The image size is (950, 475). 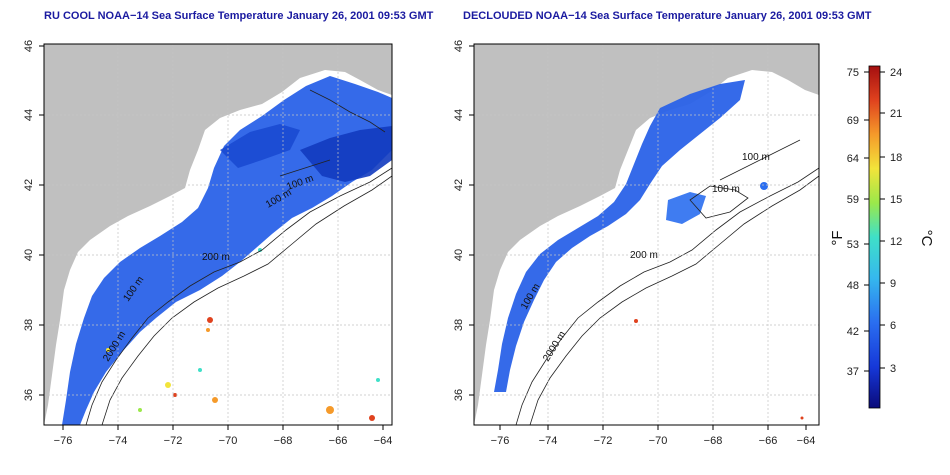 I want to click on fahrenheit-tick: 75, so click(x=853, y=73).